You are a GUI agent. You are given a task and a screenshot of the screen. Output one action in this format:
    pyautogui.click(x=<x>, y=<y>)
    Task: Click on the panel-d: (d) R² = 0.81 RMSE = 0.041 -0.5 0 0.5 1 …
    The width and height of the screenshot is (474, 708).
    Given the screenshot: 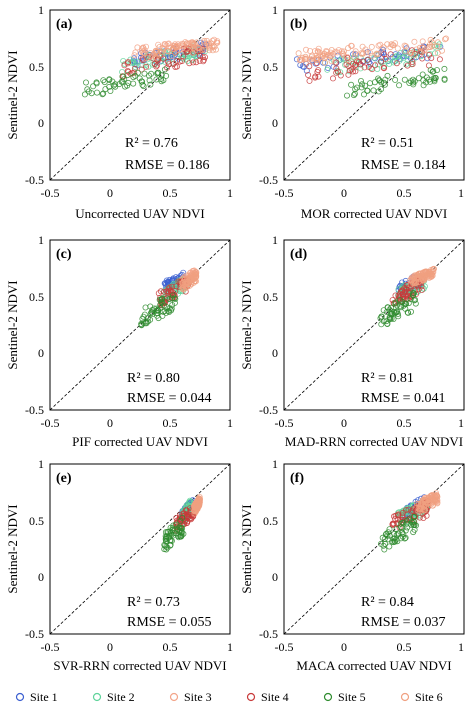 What is the action you would take?
    pyautogui.click(x=352, y=341)
    